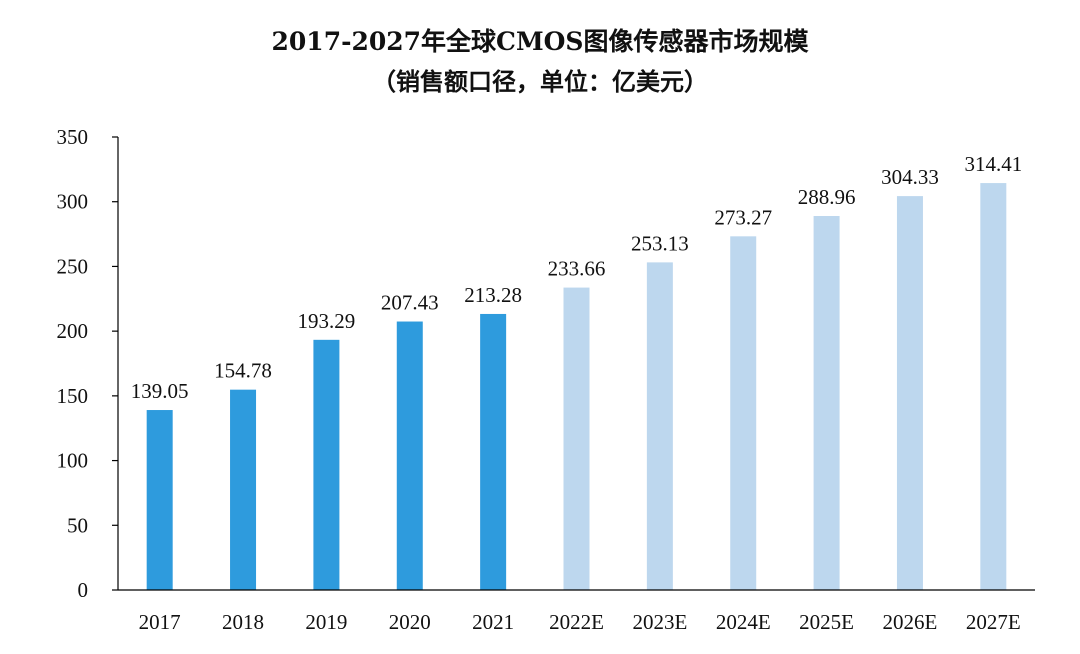  What do you see at coordinates (73, 396) in the screenshot?
I see `y-tick-label: 150` at bounding box center [73, 396].